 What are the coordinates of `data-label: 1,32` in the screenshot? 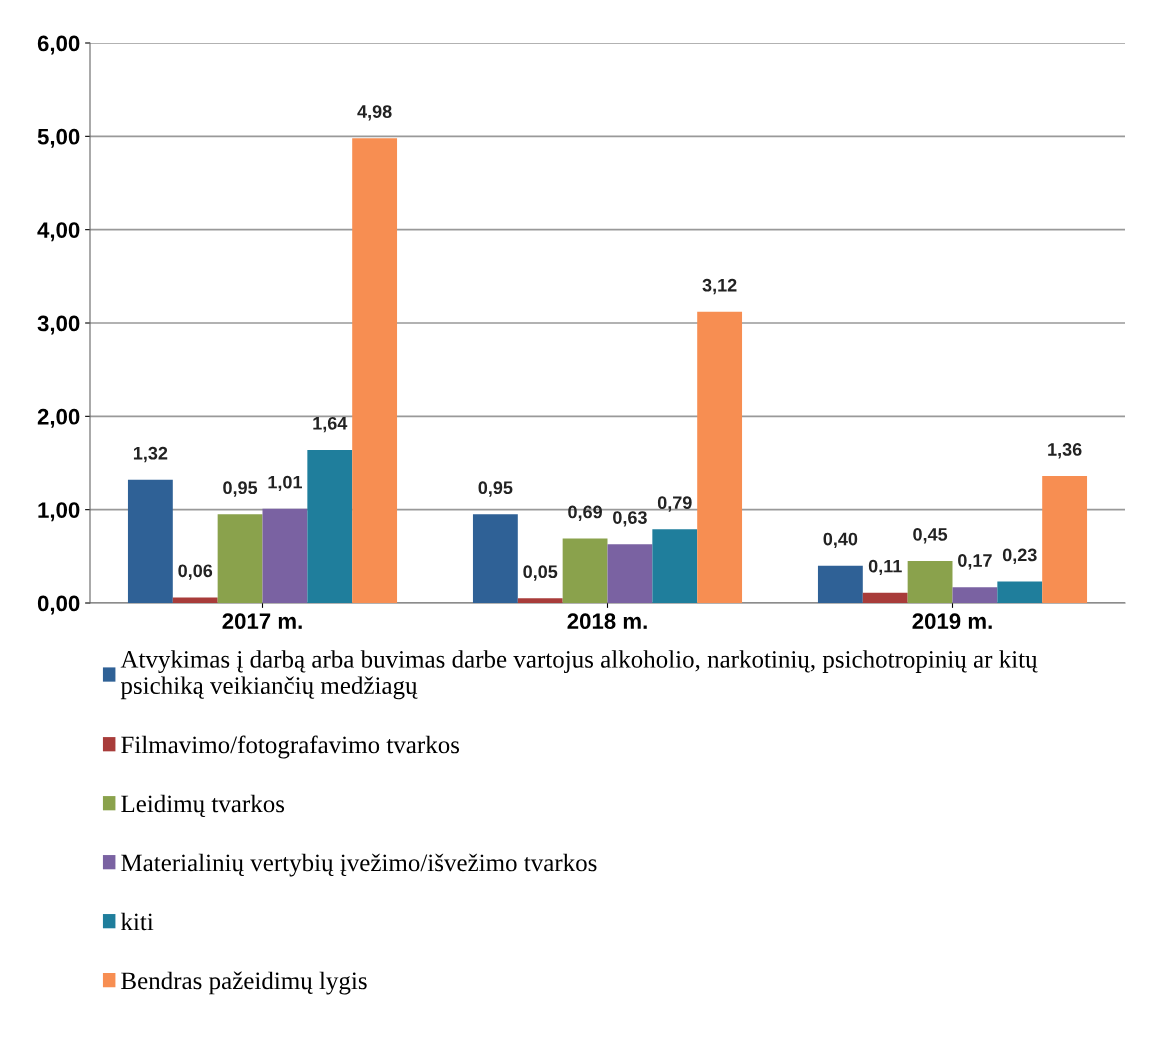 It's located at (150, 454).